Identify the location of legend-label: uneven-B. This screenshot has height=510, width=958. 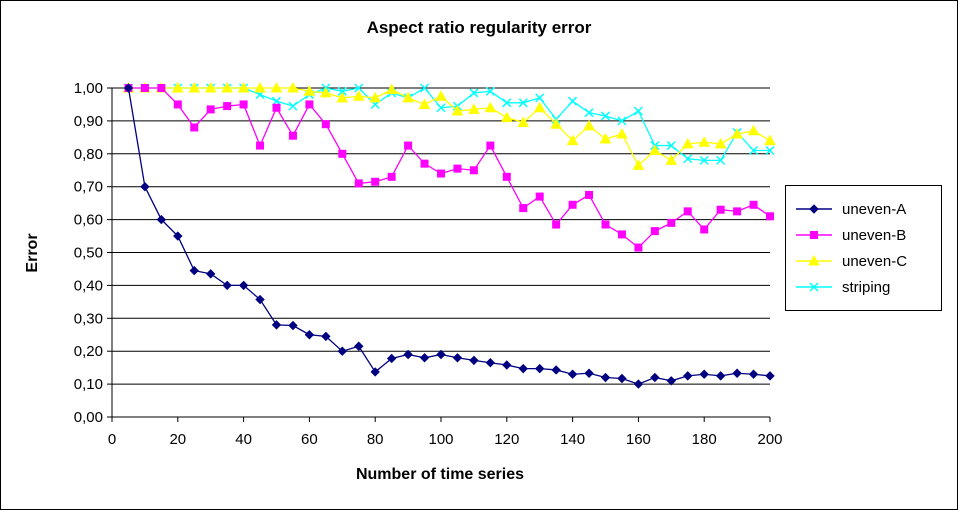
(874, 235).